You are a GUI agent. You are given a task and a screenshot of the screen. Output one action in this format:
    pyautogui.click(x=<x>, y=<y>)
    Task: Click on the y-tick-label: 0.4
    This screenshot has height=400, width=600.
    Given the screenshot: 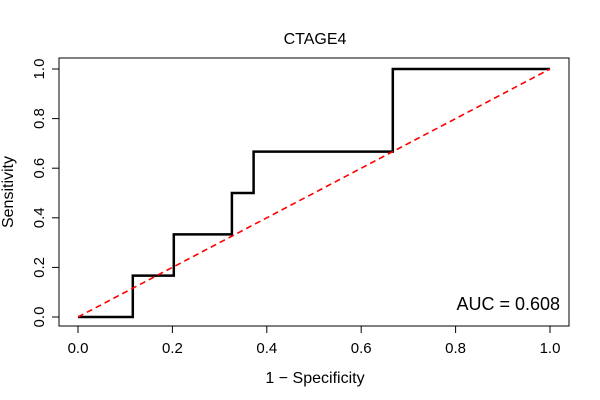 What is the action you would take?
    pyautogui.click(x=39, y=217)
    